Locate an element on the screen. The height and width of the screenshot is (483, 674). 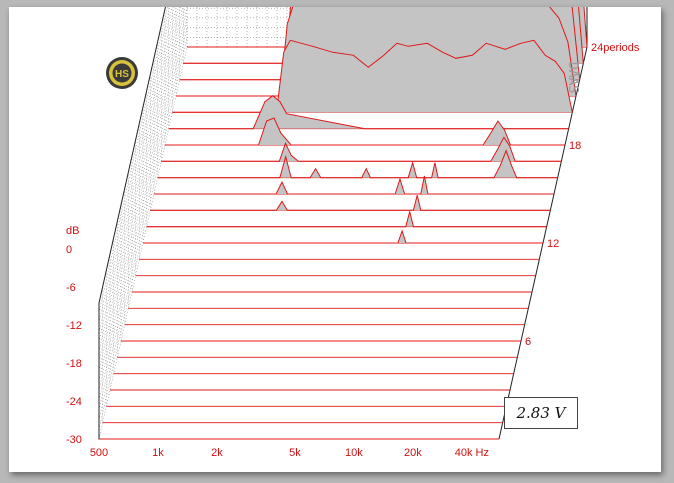
x-tick-label: 500 is located at coordinates (99, 453).